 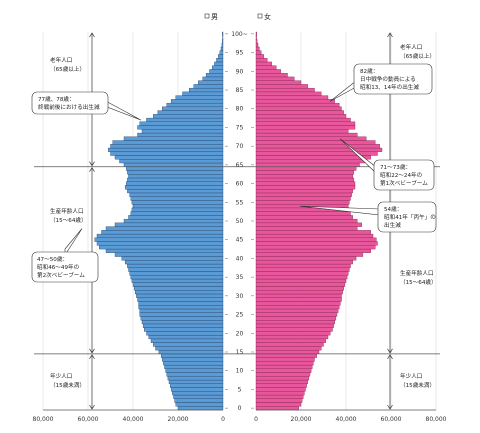 I want to click on x-tick-label-right: 40,000, so click(x=346, y=419).